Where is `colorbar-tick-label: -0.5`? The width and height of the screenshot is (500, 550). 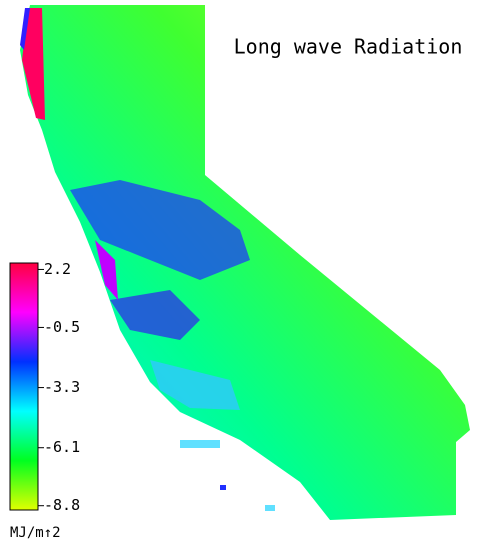 colorbar-tick-label: -0.5 is located at coordinates (62, 327).